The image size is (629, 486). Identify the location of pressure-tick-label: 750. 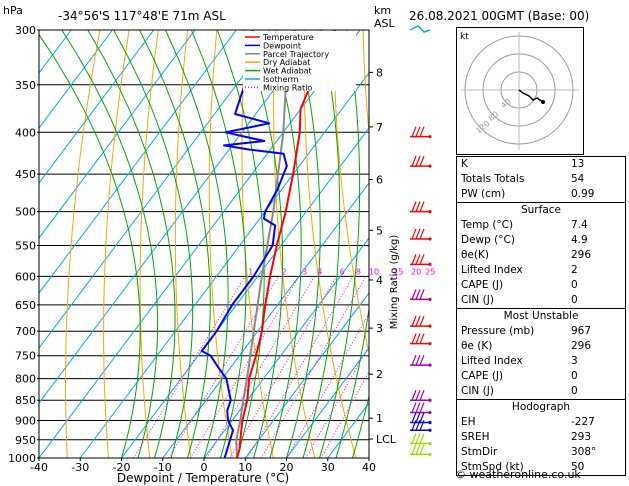
(25, 356).